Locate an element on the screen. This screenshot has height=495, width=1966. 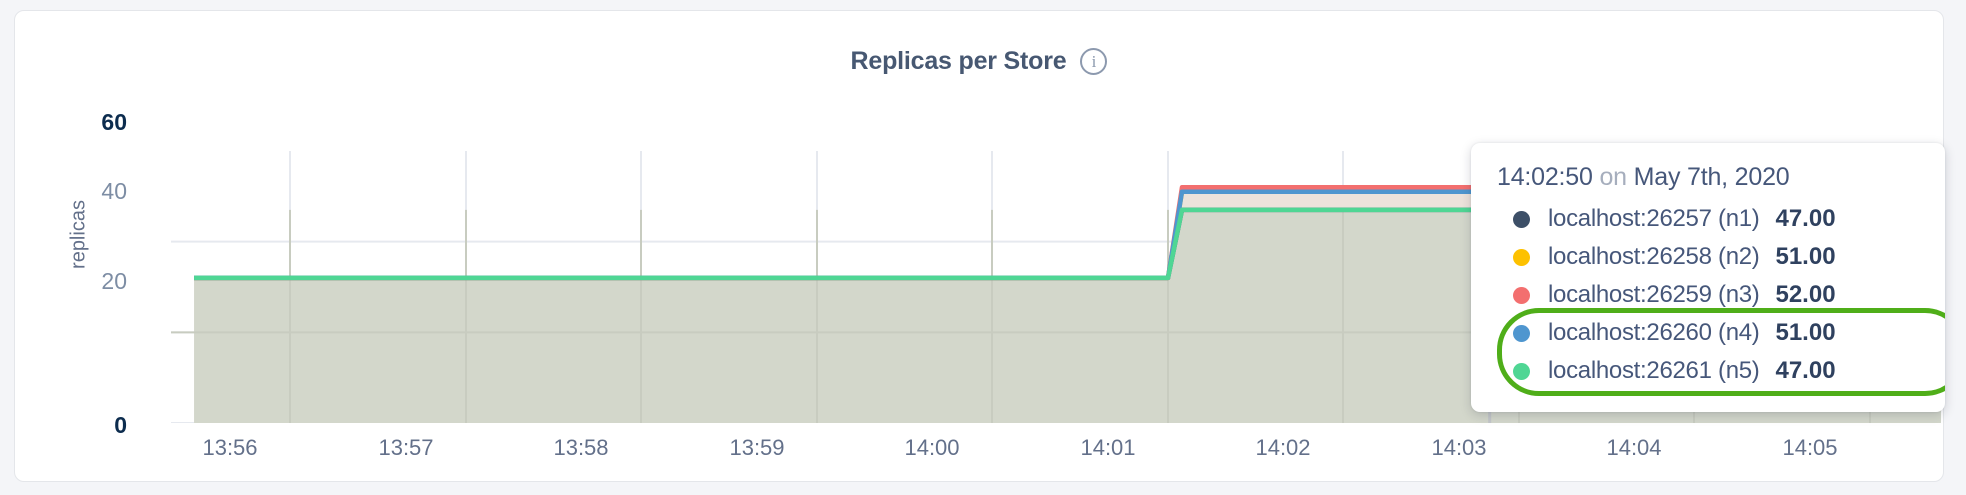
info-icon-glyph: i is located at coordinates (1094, 61).